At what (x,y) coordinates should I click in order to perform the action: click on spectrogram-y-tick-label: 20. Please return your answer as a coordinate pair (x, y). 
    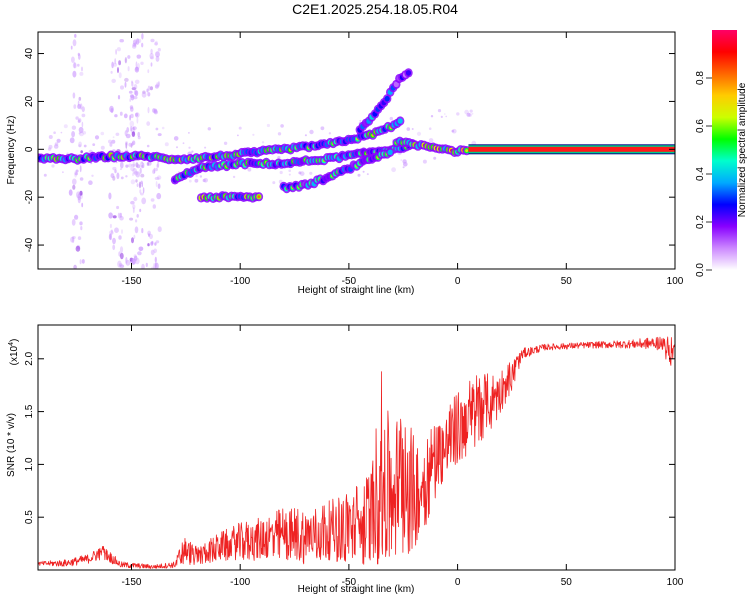
    Looking at the image, I should click on (29, 101).